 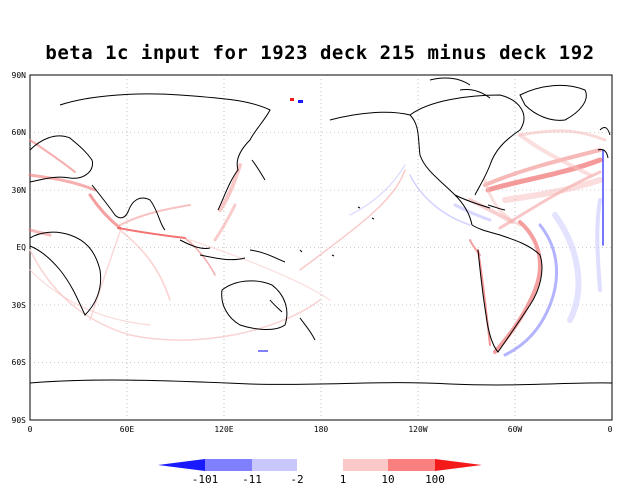 What do you see at coordinates (205, 479) in the screenshot?
I see `colorbar-label: -101` at bounding box center [205, 479].